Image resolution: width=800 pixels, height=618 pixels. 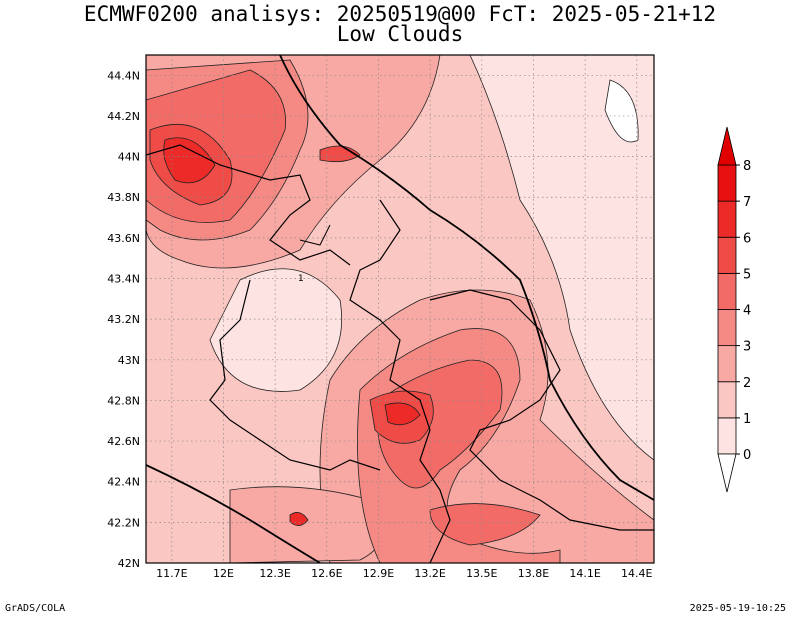 What do you see at coordinates (481, 573) in the screenshot?
I see `x-tick-label: 13.5E` at bounding box center [481, 573].